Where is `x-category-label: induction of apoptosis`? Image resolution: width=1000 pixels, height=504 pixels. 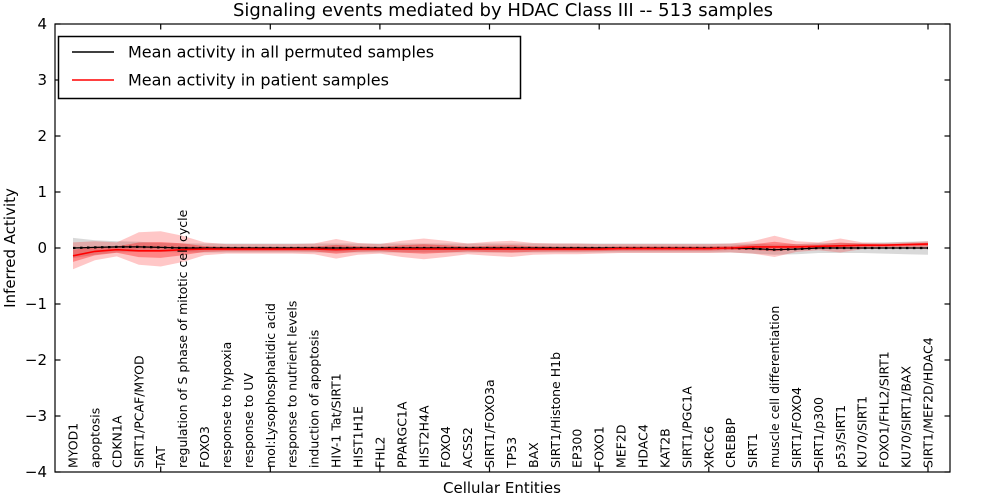 x-category-label: induction of apoptosis is located at coordinates (314, 399).